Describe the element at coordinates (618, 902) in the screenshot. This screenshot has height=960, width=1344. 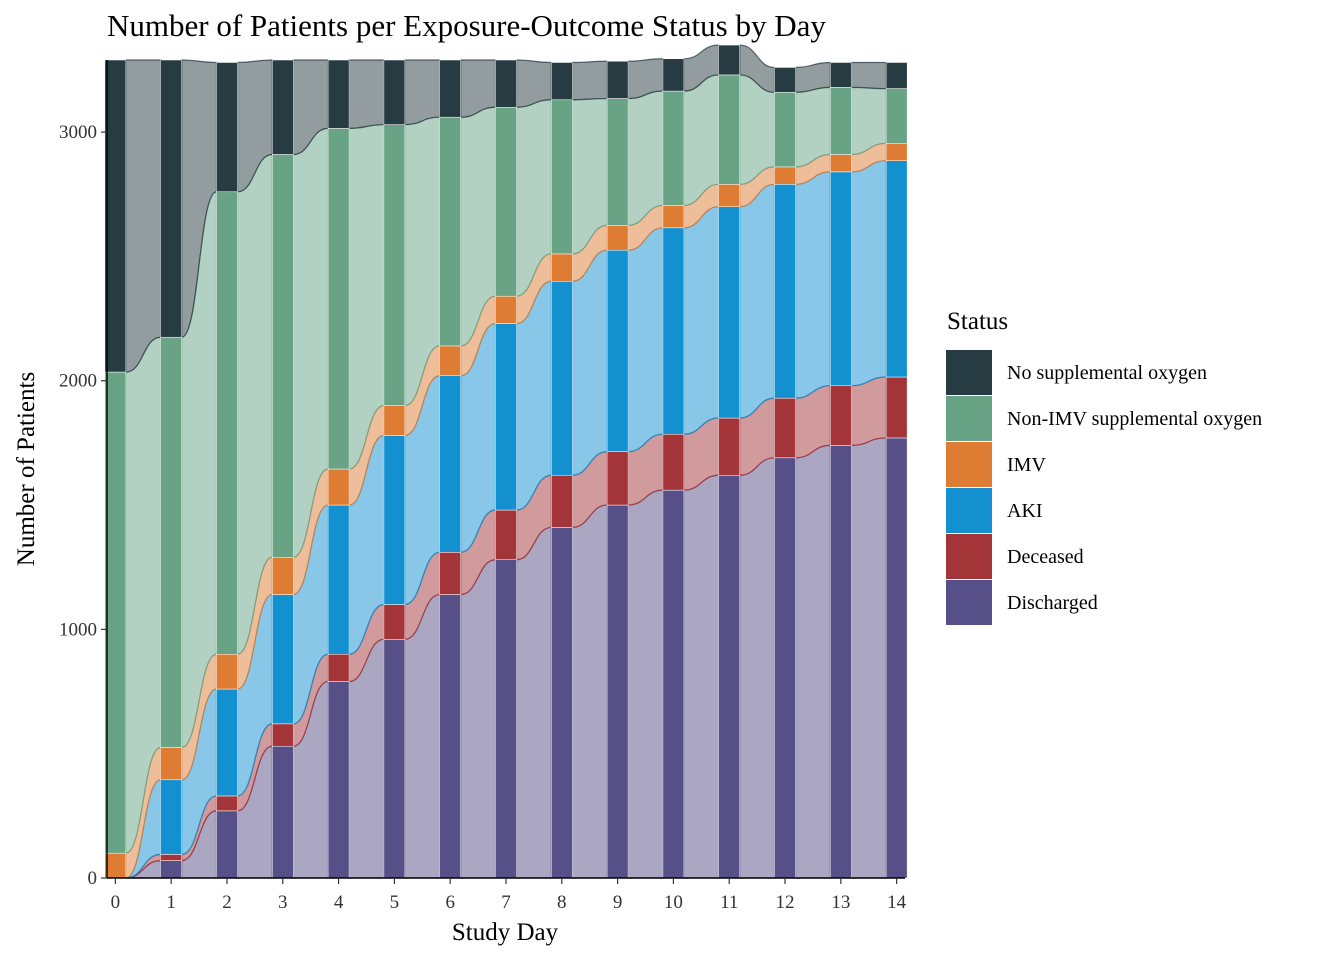
I see `x-tick-label-9: 9` at that location.